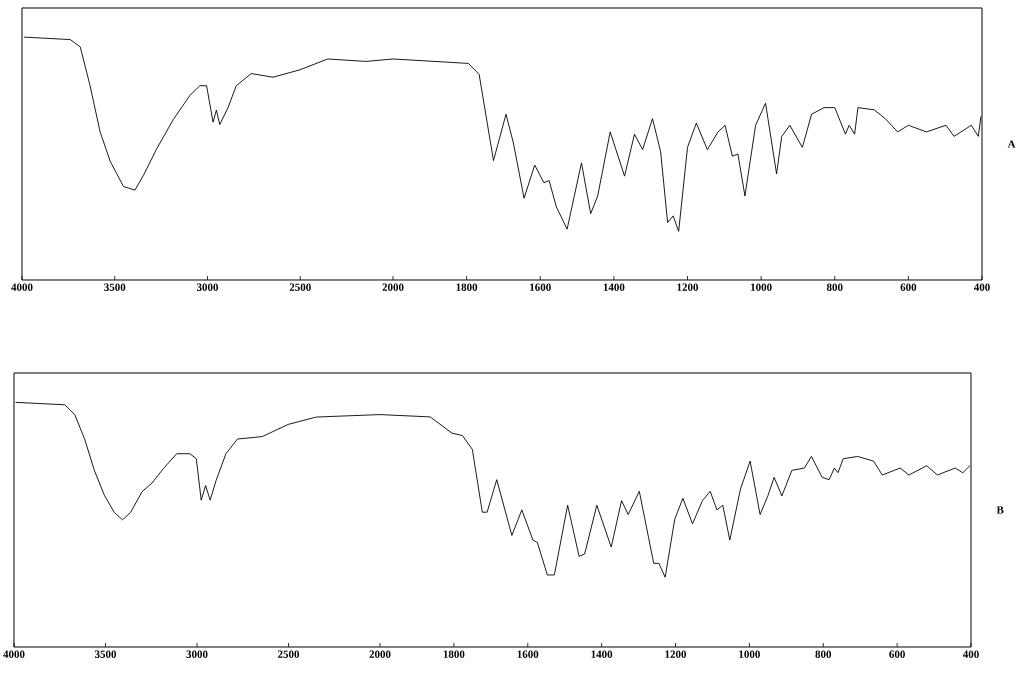 This screenshot has width=1033, height=674. What do you see at coordinates (1000, 510) in the screenshot?
I see `text: B` at bounding box center [1000, 510].